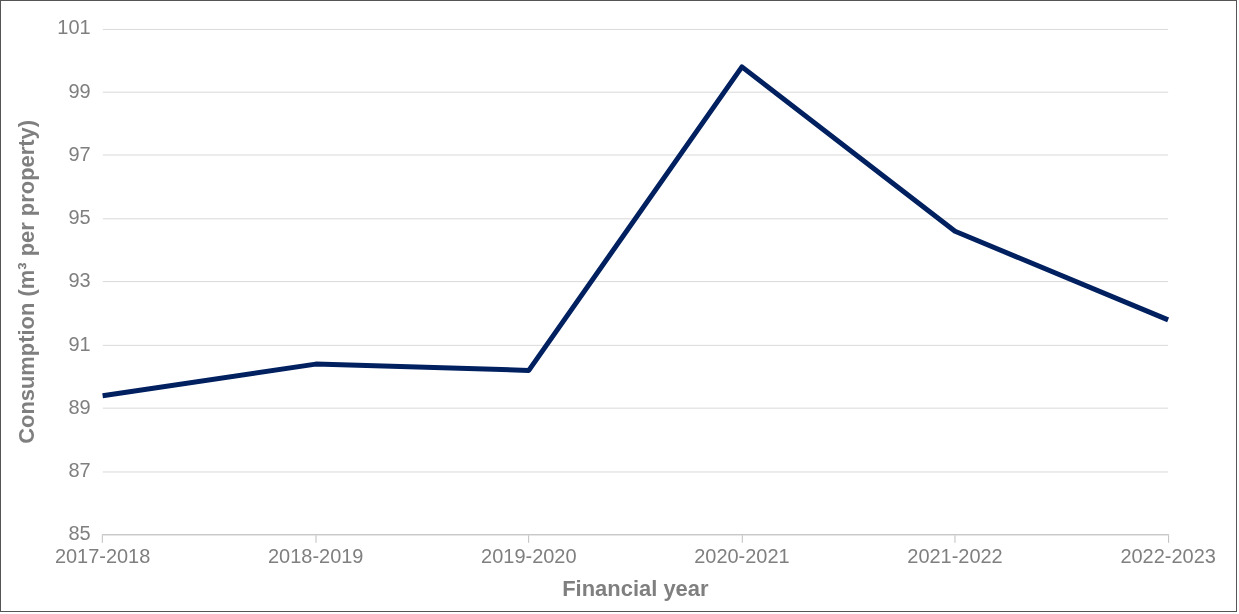  Describe the element at coordinates (315, 556) in the screenshot. I see `x-tick-label: 2018-2019` at that location.